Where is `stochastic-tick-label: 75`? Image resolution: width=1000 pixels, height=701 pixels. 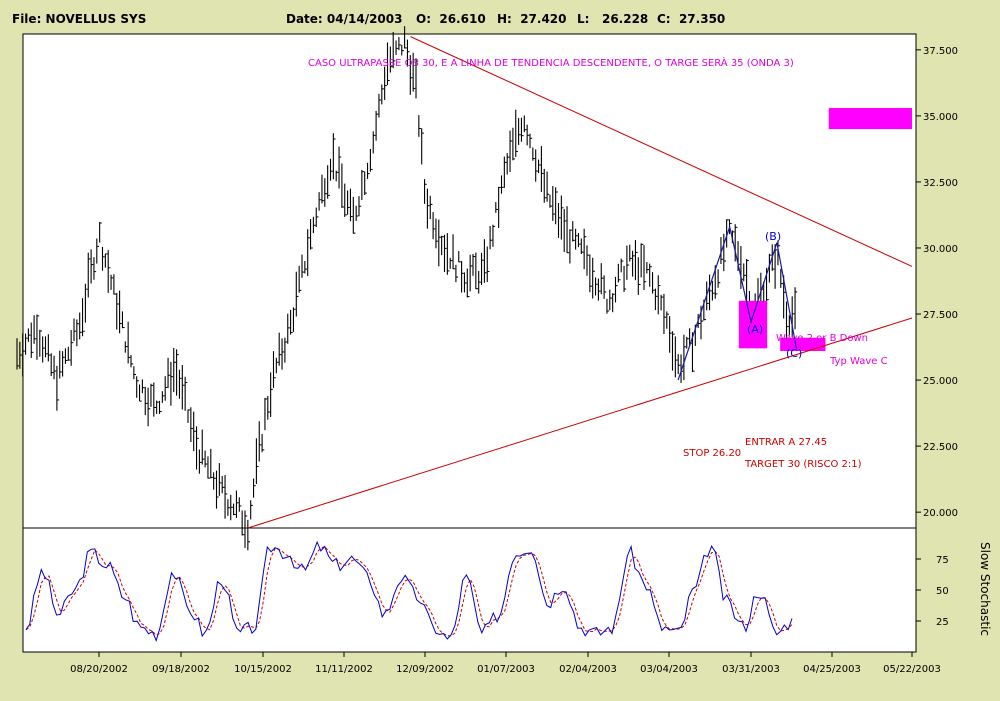
stochastic-tick-label: 75 is located at coordinates (942, 560).